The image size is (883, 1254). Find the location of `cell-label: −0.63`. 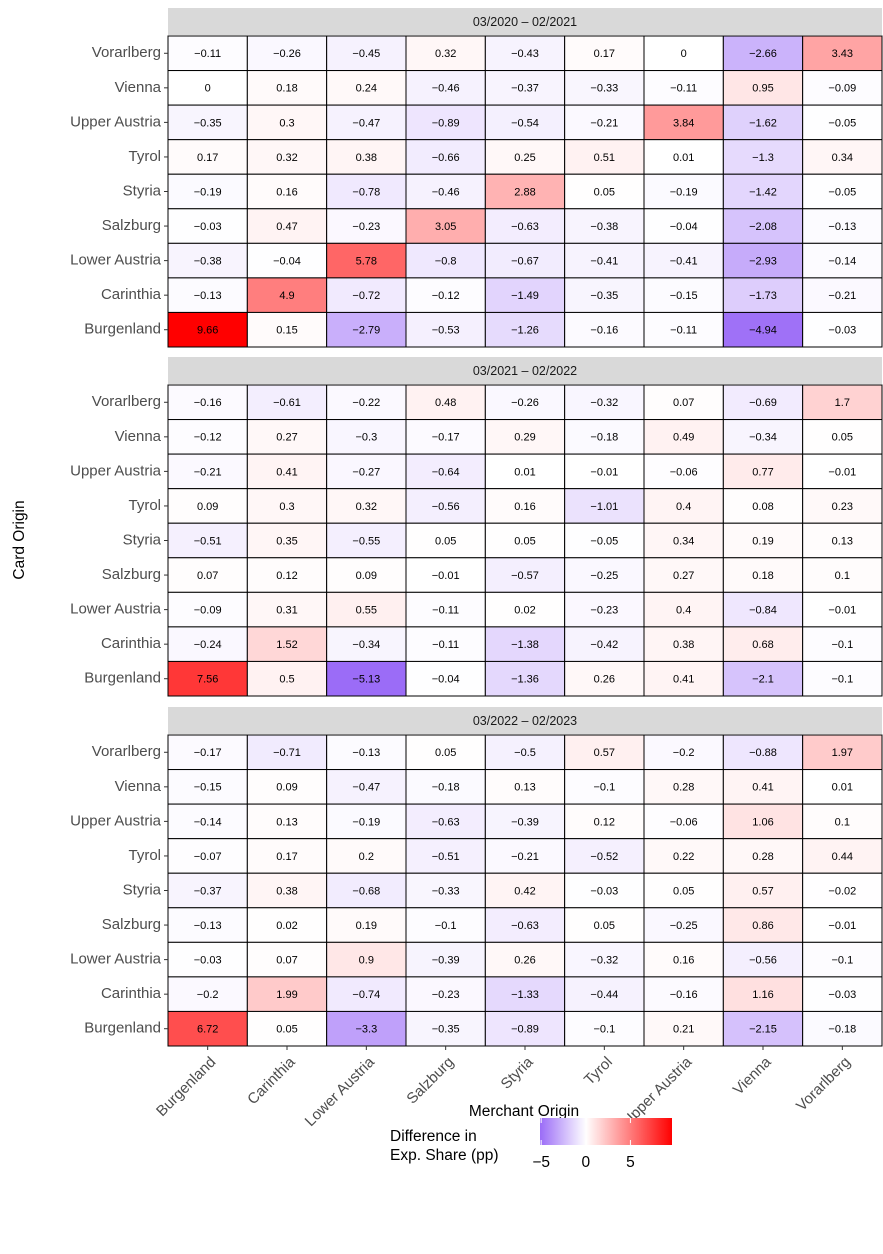

cell-label: −0.63 is located at coordinates (446, 822).